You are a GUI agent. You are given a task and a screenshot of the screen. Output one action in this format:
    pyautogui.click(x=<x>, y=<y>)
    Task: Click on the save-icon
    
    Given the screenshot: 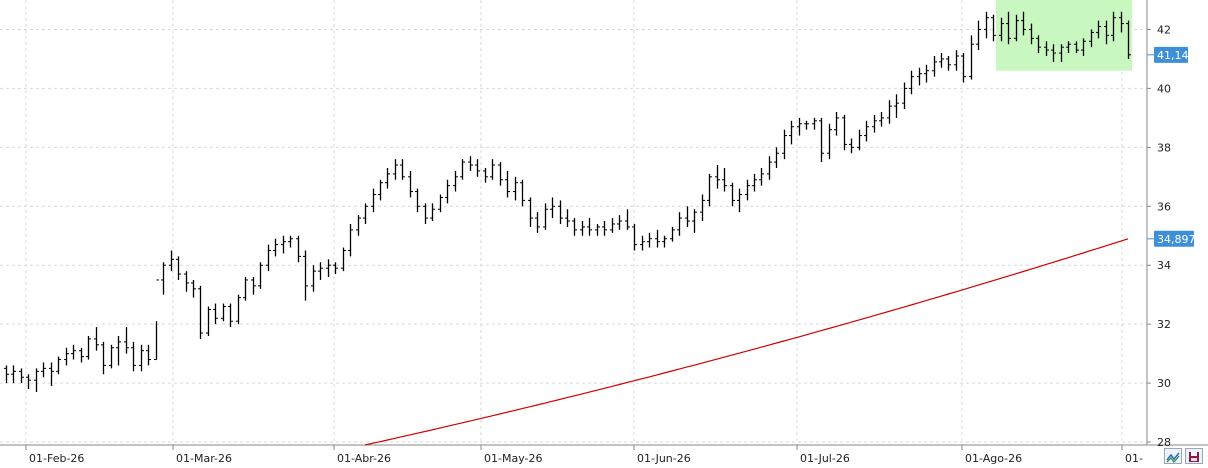 What is the action you would take?
    pyautogui.click(x=1194, y=456)
    